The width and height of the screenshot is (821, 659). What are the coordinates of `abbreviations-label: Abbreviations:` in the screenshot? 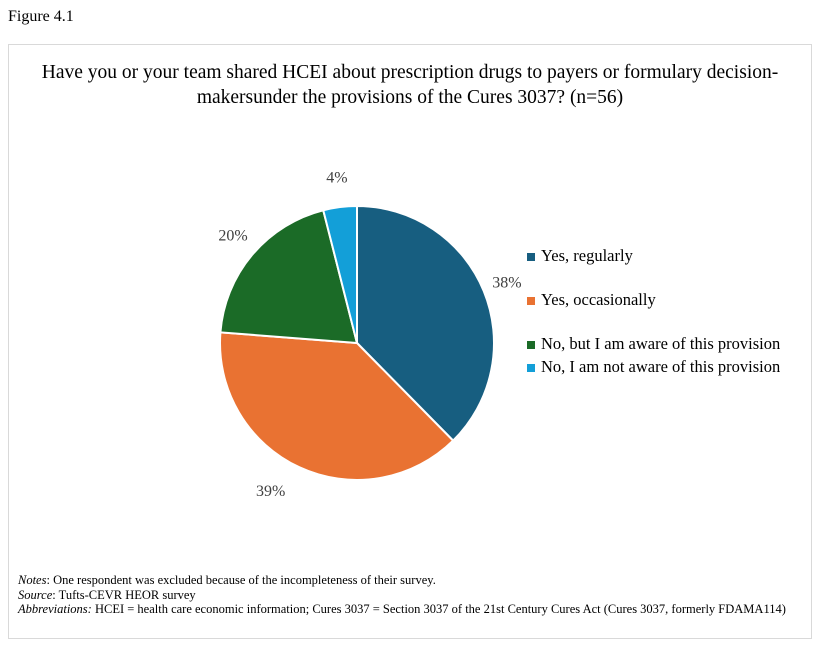 It's located at (55, 609).